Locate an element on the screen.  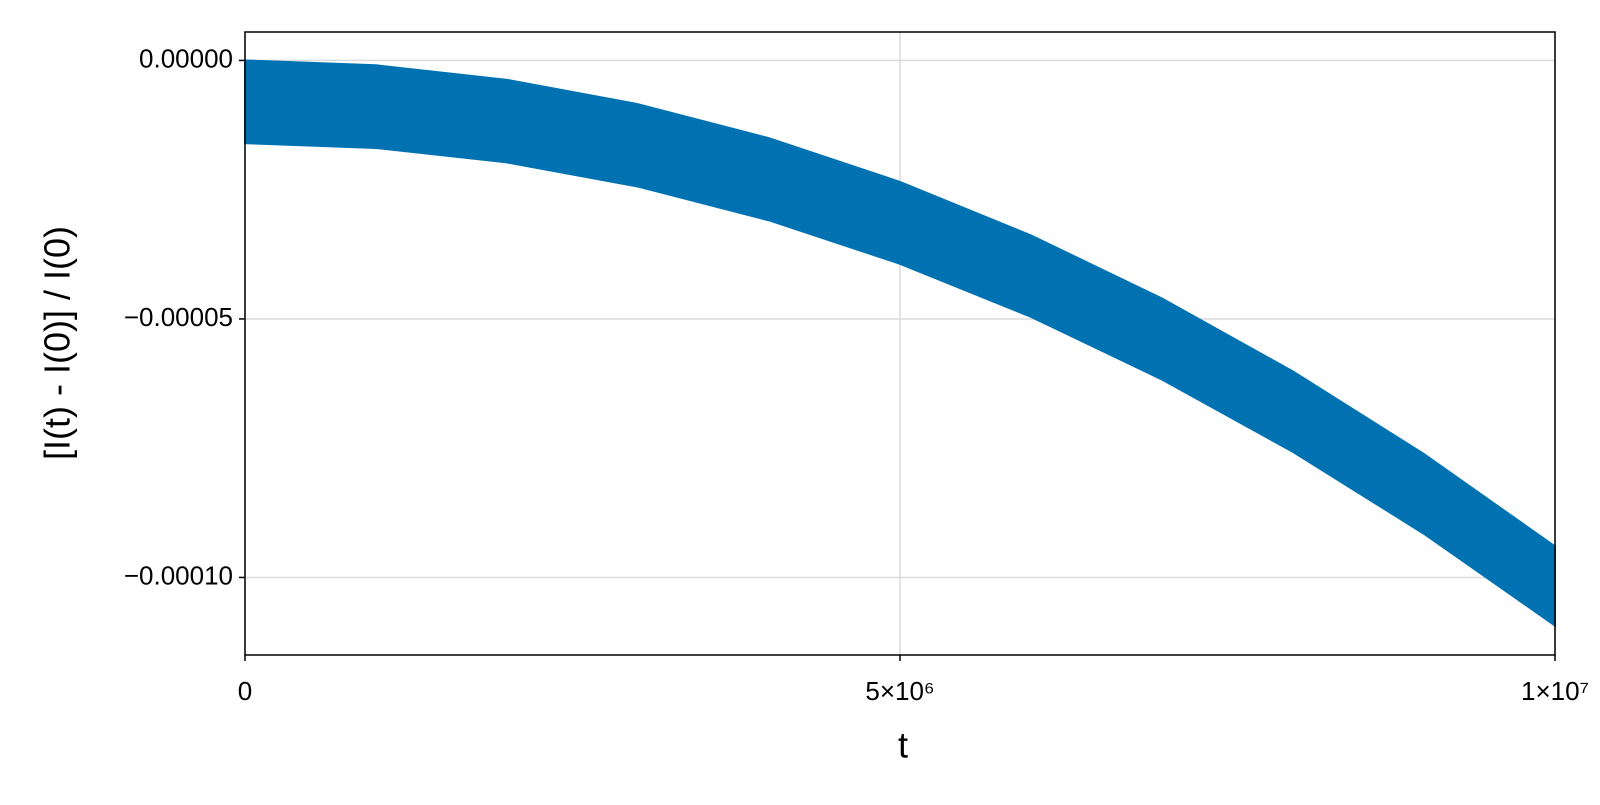
y-tick-label: 0.00000 is located at coordinates (186, 58).